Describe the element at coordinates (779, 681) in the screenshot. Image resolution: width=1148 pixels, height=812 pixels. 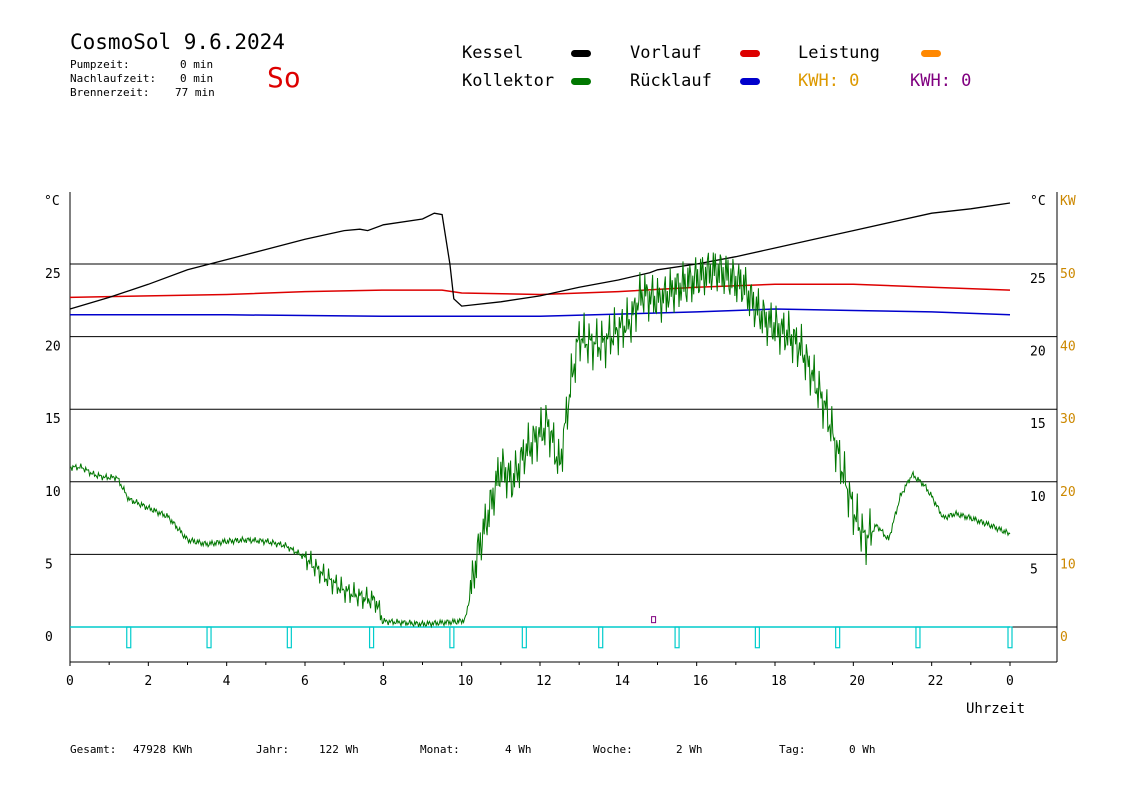
I see `x-tick-label-9: 18` at that location.